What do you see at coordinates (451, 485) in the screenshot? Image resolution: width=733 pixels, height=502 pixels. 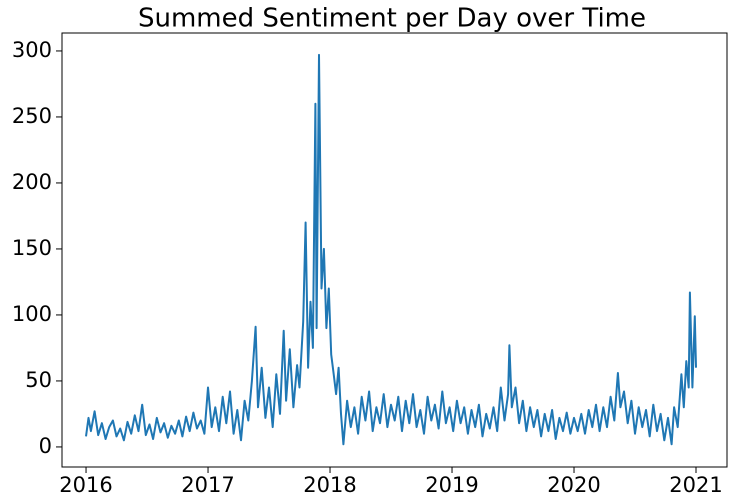 I see `x-tick-label: 2019` at bounding box center [451, 485].